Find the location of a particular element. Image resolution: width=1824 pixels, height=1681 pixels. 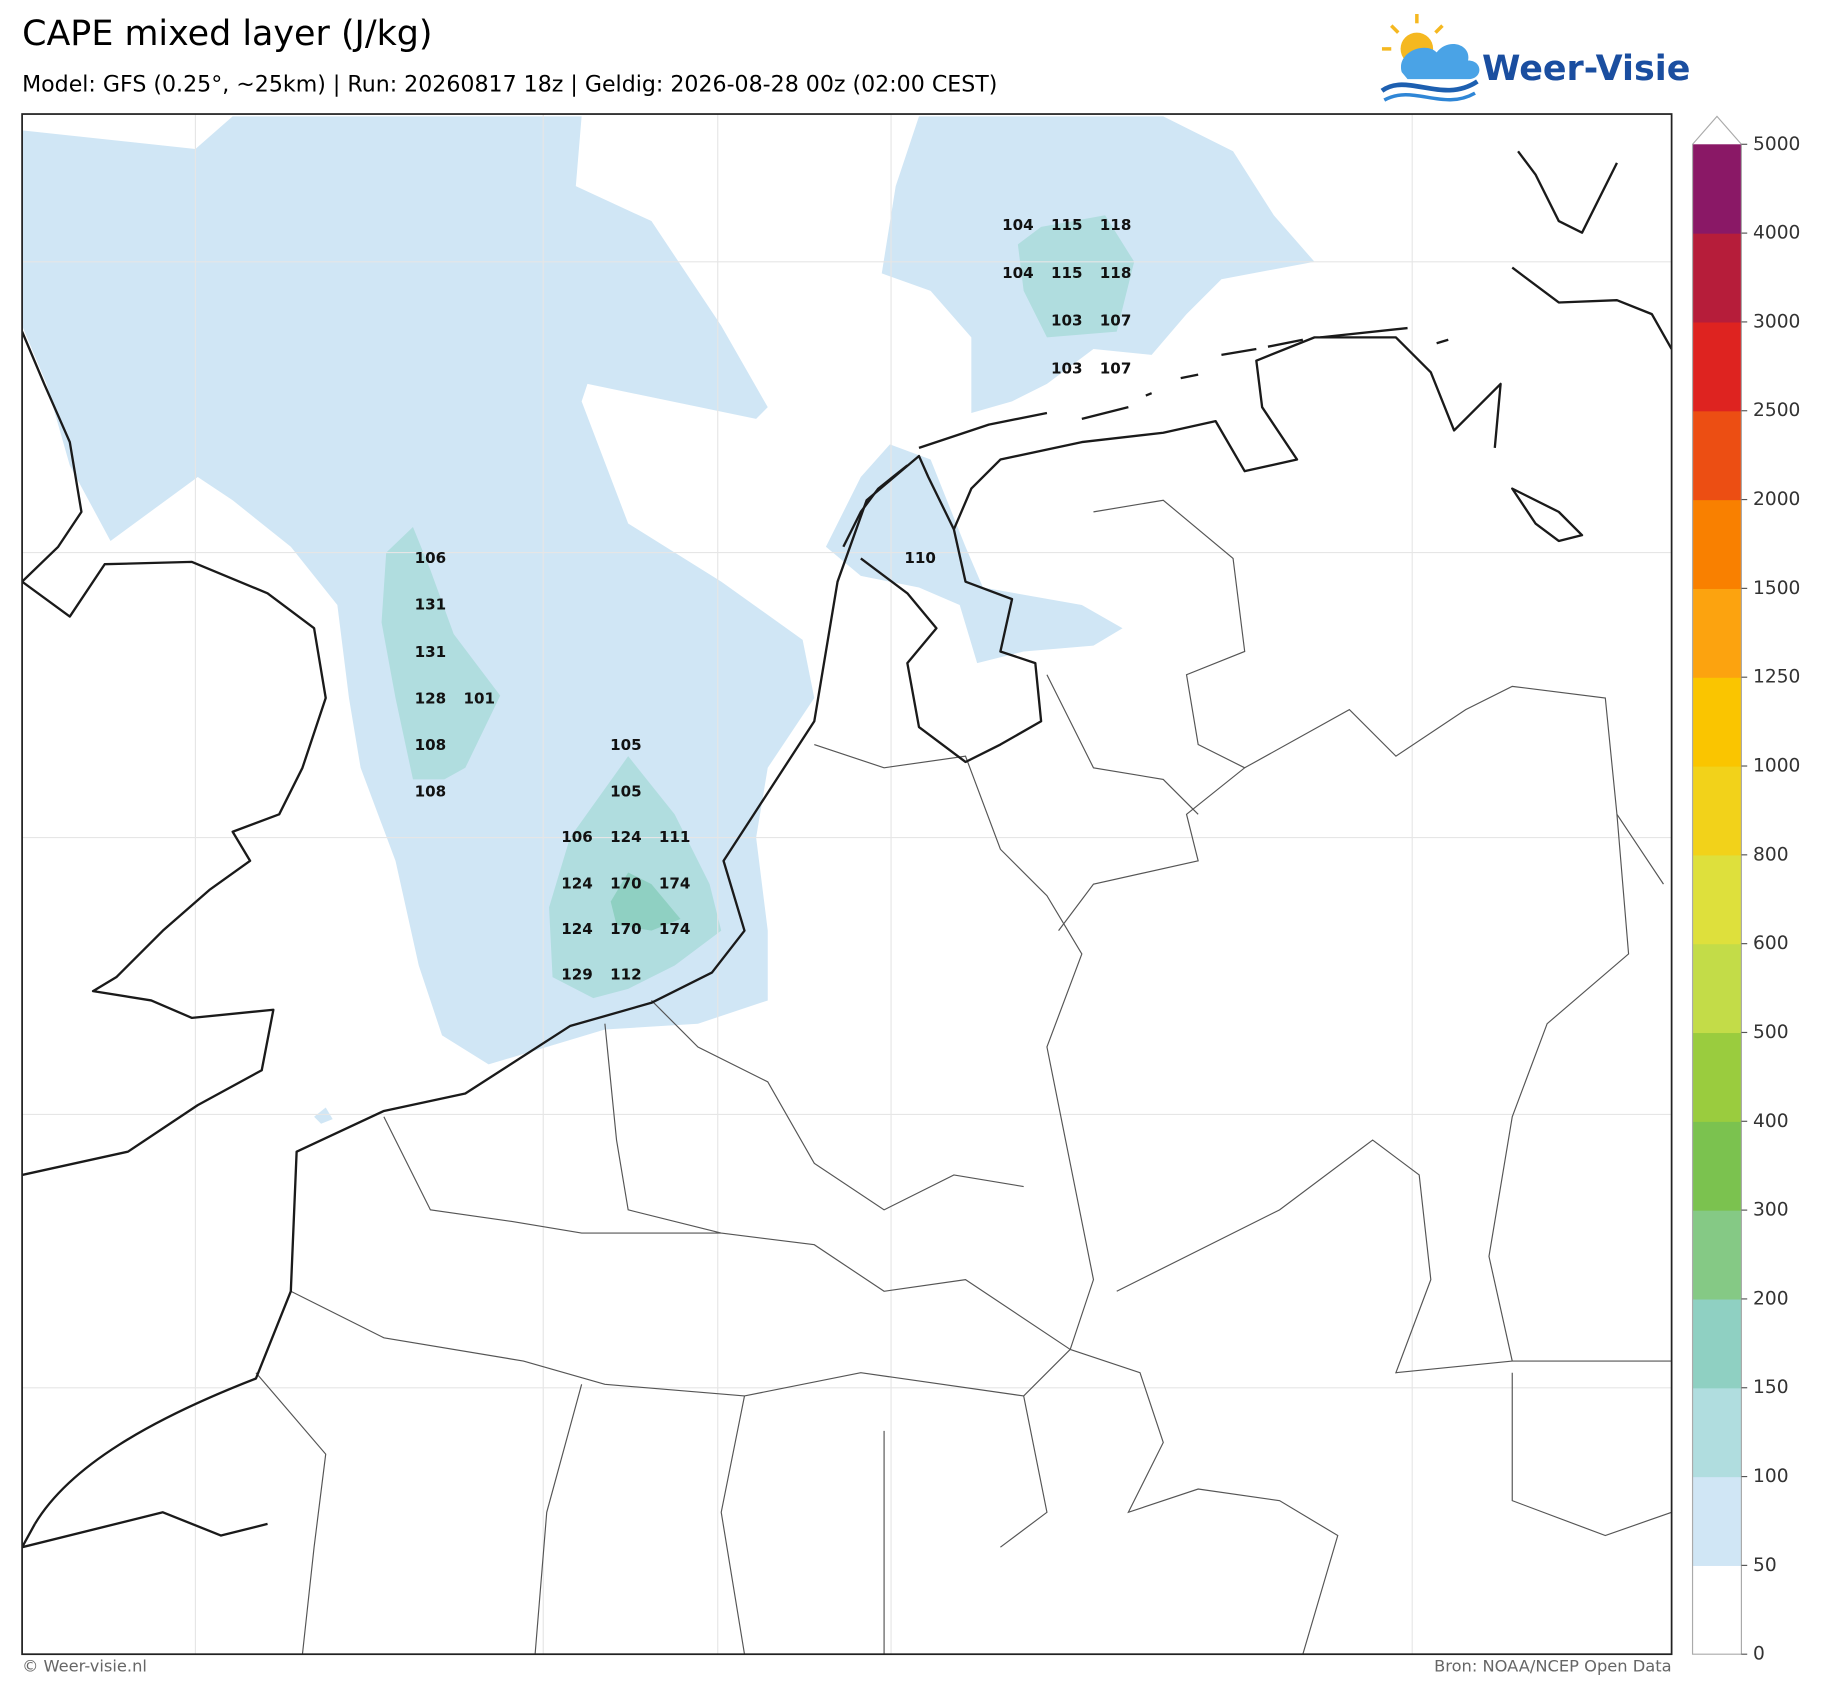

colorbar-label: 1500 is located at coordinates (1776, 588).